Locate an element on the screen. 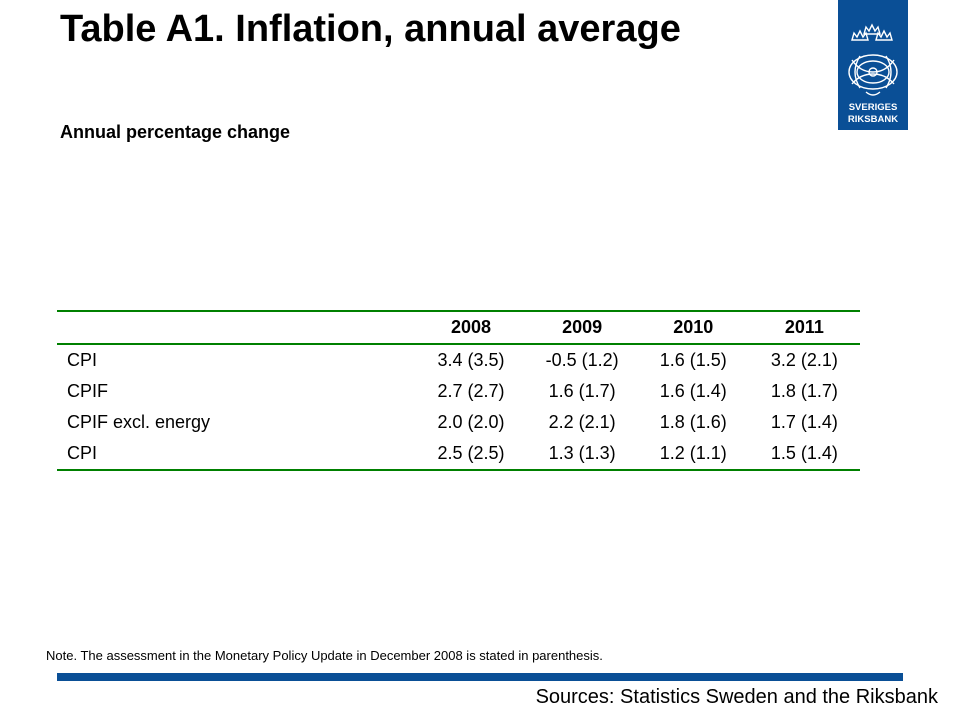  cell-value: 1.7 (1.4) is located at coordinates (804, 422).